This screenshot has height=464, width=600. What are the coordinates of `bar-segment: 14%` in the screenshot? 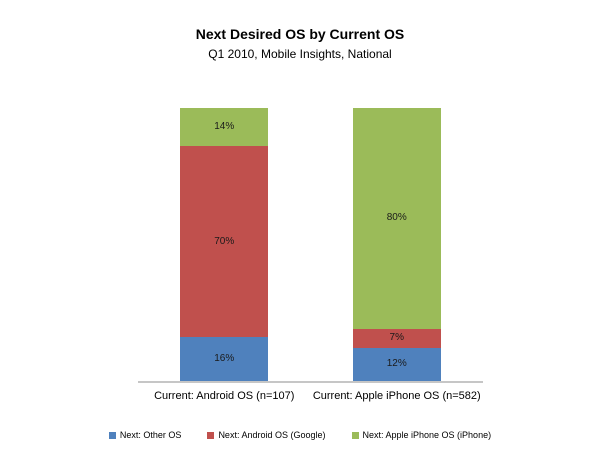 It's located at (224, 127).